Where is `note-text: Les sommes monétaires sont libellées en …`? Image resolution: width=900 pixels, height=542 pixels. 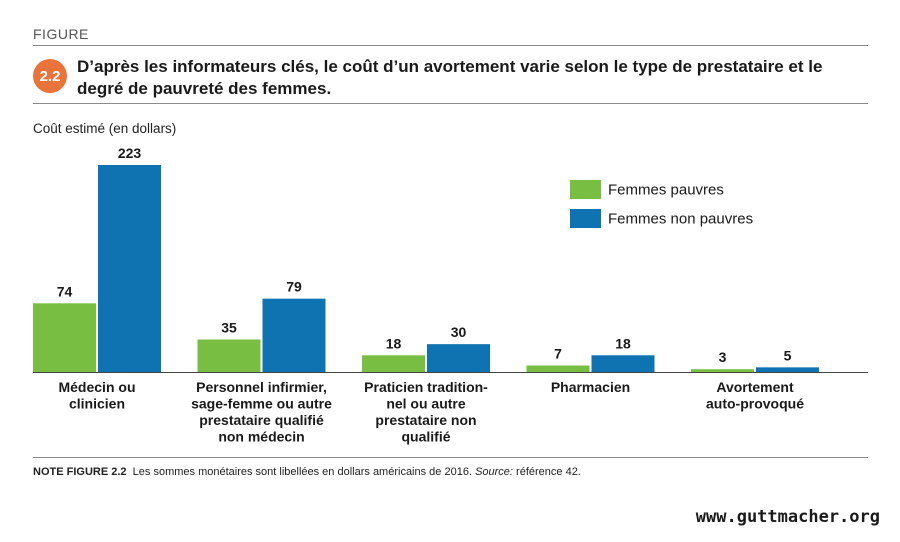 note-text: Les sommes monétaires sont libellées en … is located at coordinates (302, 472).